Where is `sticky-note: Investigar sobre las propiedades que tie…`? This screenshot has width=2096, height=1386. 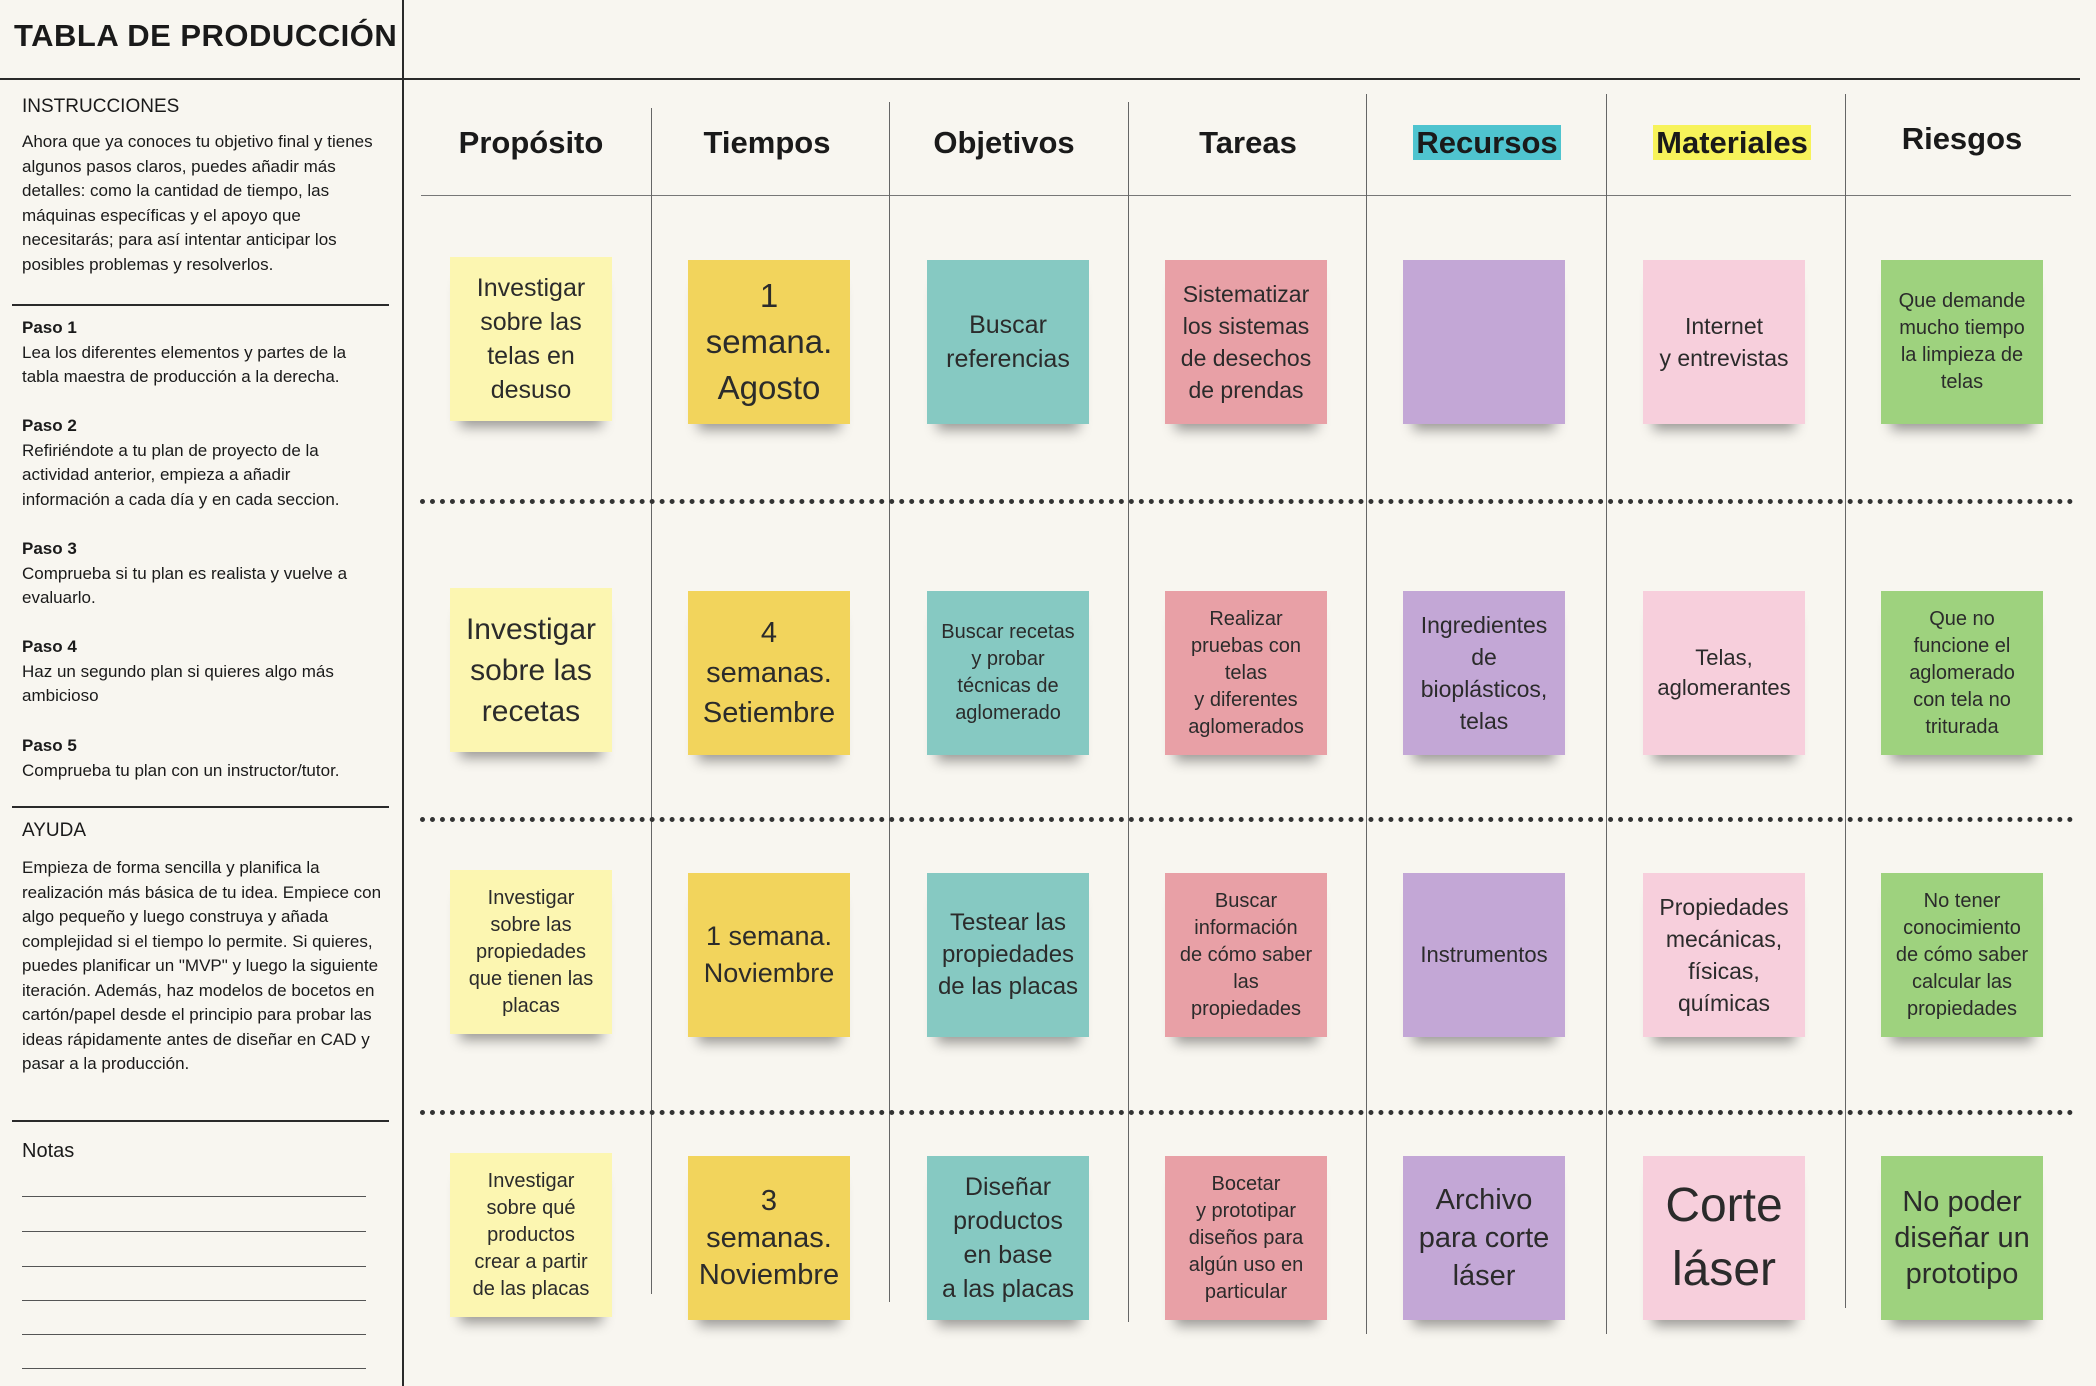
sticky-note: Investigar sobre las propiedades que tie… is located at coordinates (531, 952).